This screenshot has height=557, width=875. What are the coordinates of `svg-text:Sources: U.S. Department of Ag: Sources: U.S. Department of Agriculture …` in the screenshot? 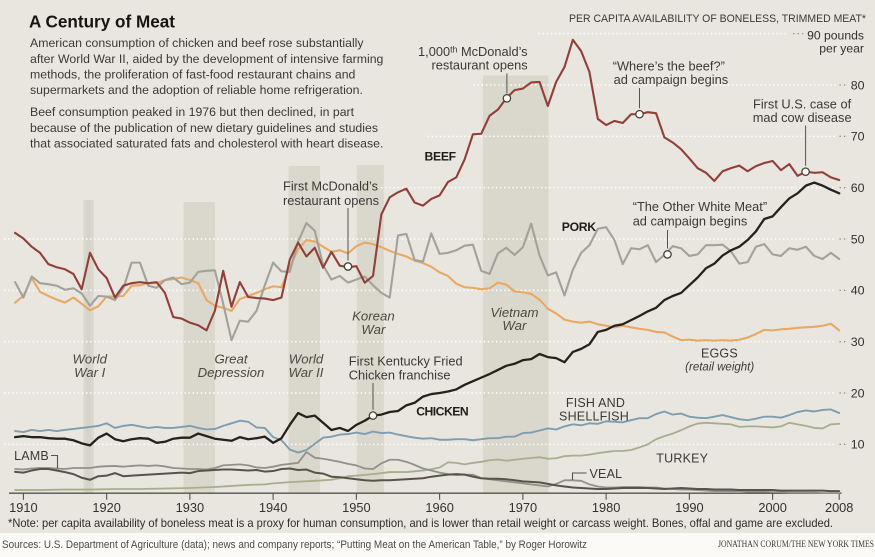 It's located at (294, 545).